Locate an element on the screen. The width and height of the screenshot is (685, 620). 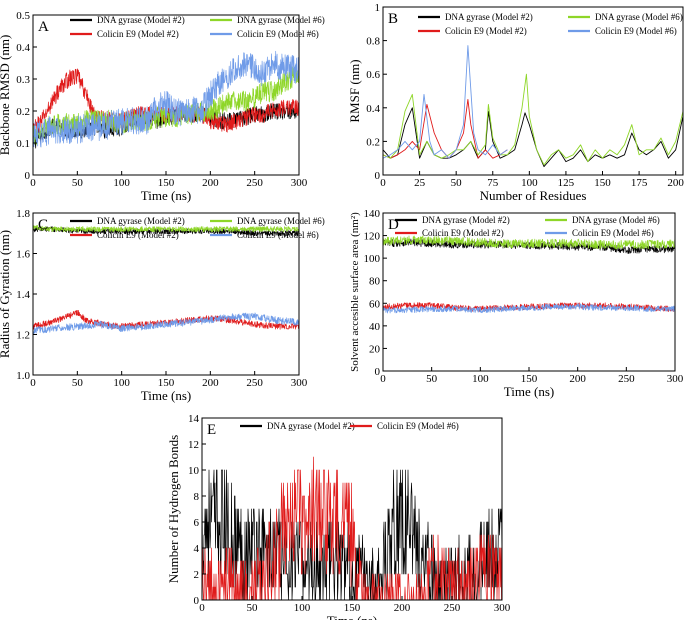
panel-b-y-tick-label: 0.6 is located at coordinates (373, 75).